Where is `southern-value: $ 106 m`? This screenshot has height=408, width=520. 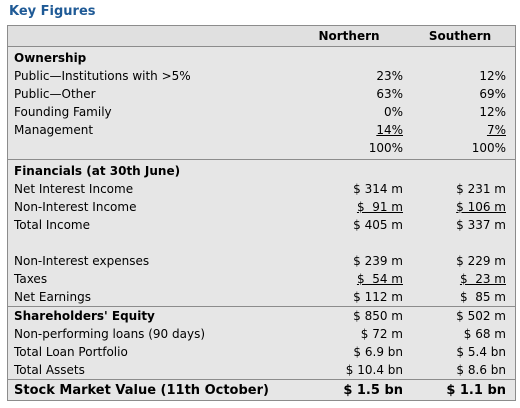
southern-value: $ 106 m is located at coordinates (481, 207).